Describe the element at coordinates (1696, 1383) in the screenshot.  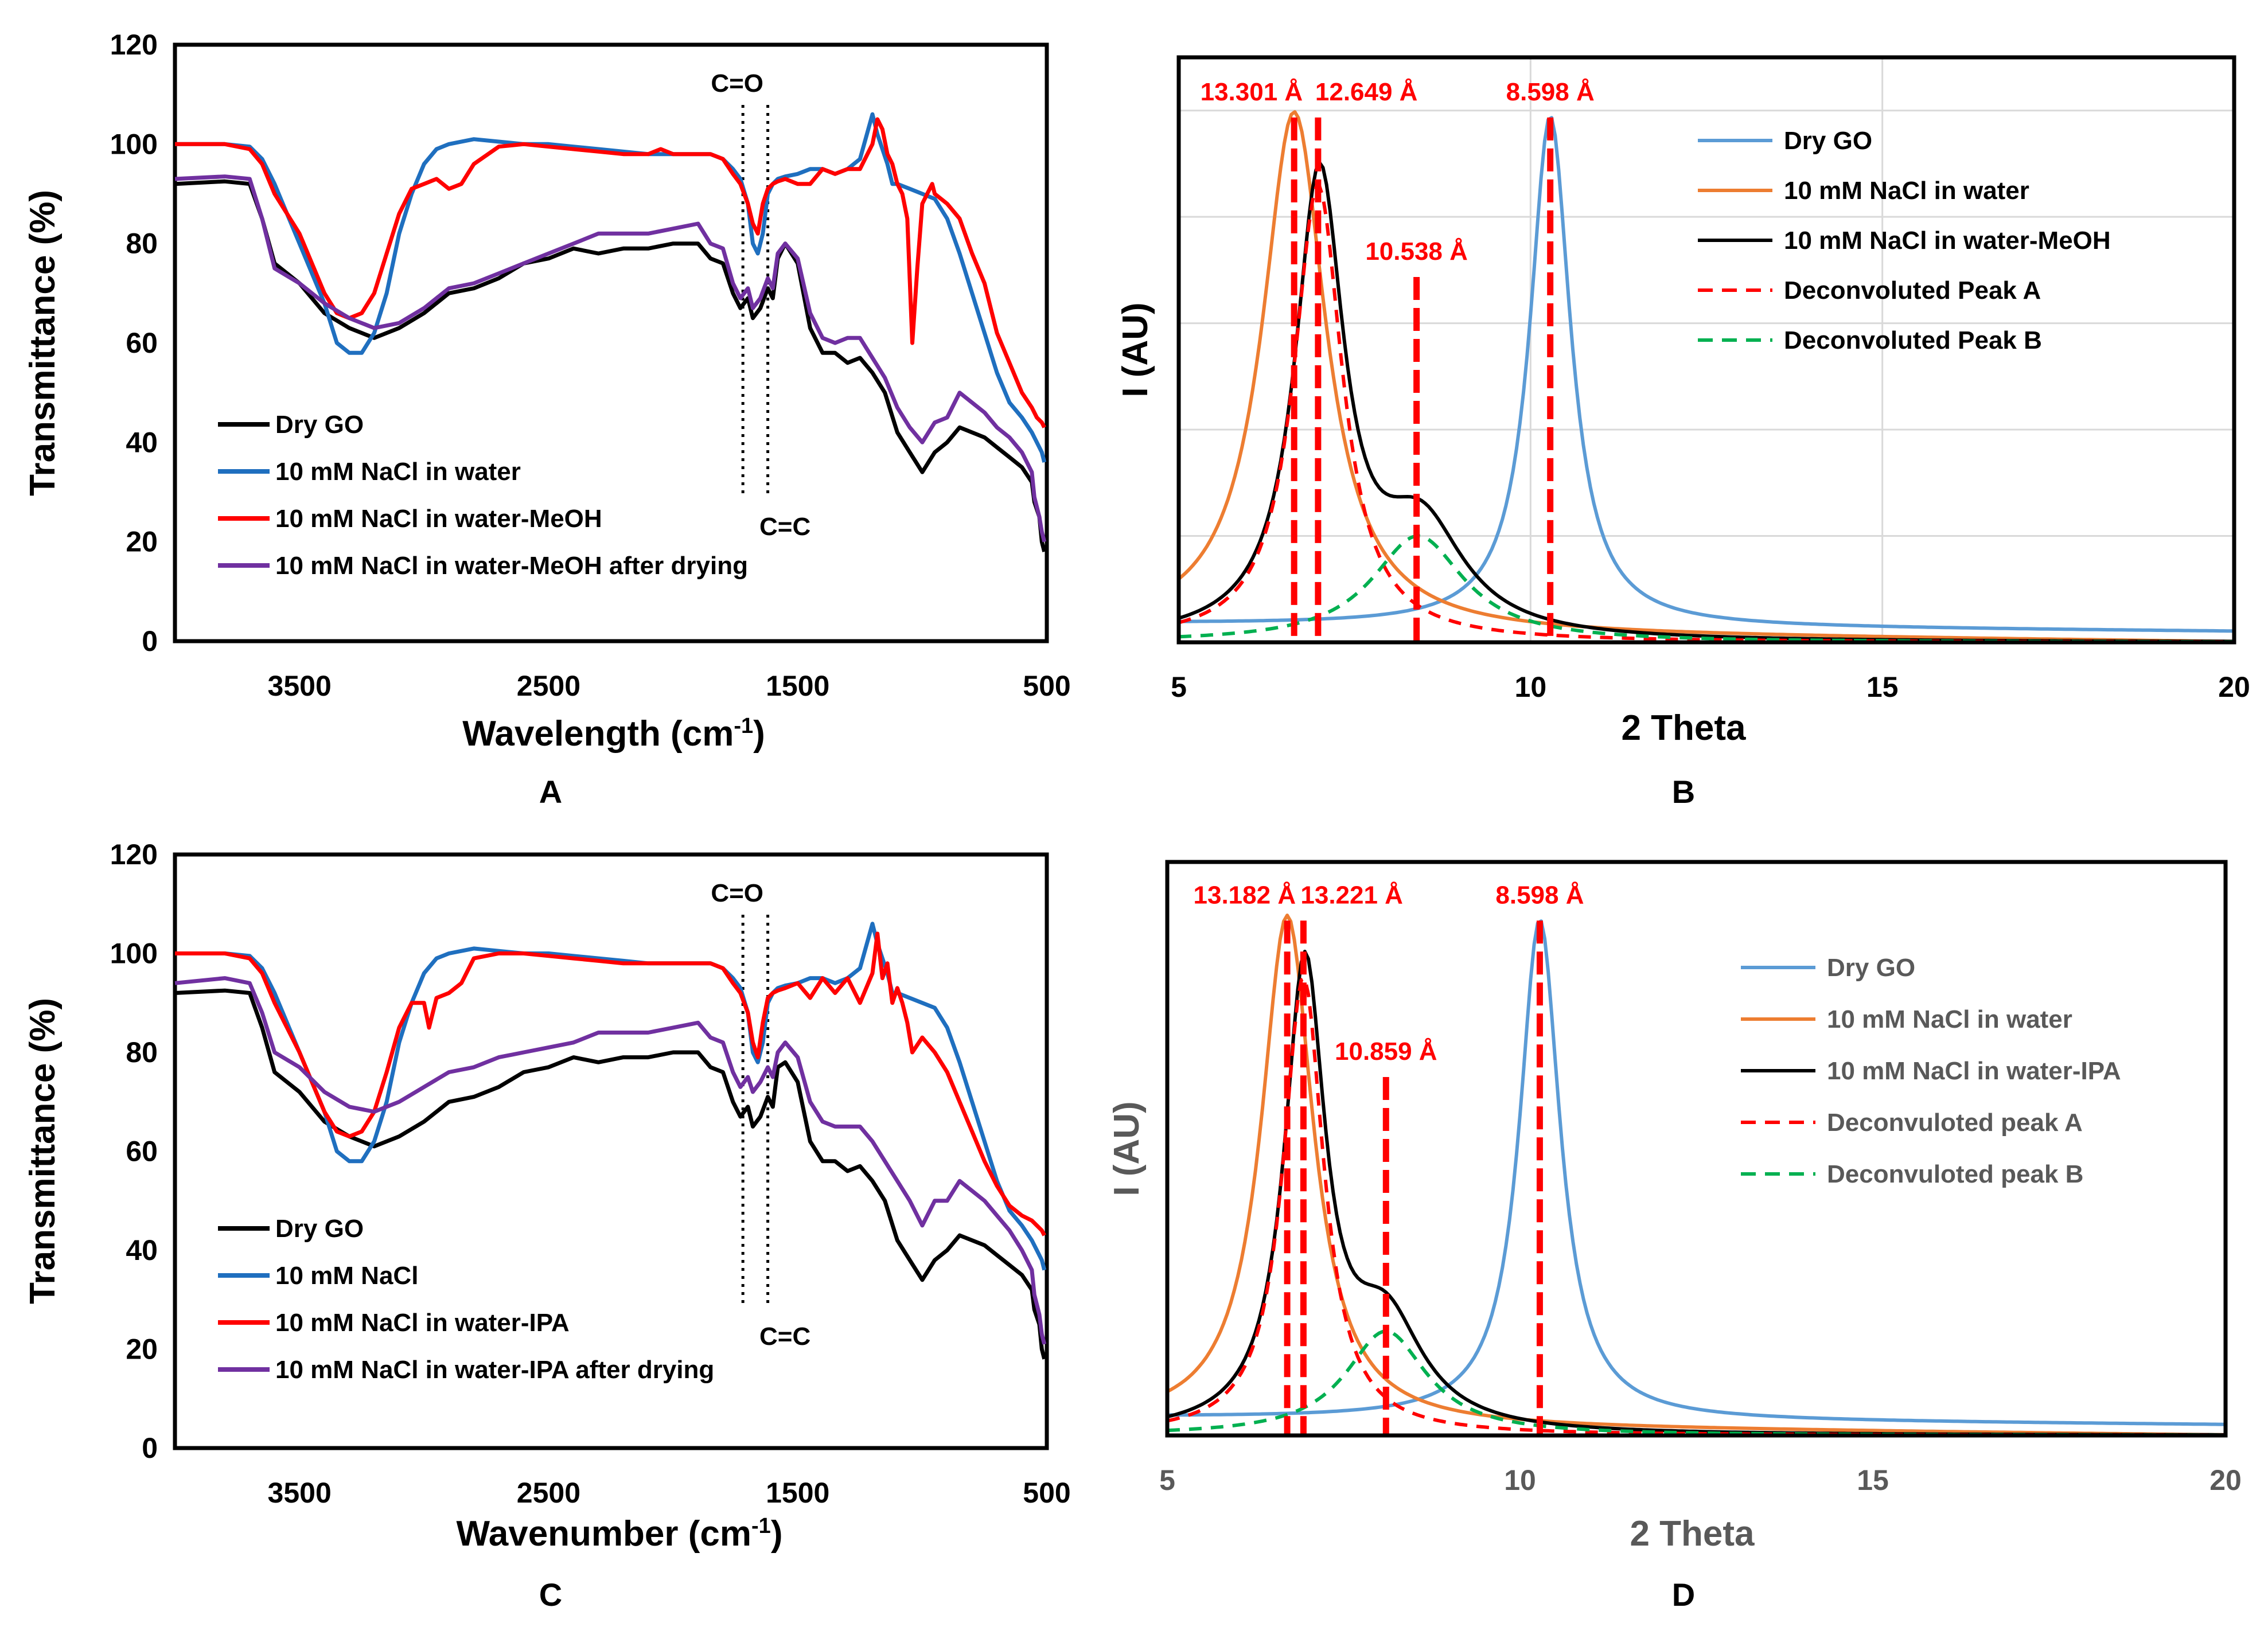
I see `series-line-deconvuloted-peak-b` at that location.